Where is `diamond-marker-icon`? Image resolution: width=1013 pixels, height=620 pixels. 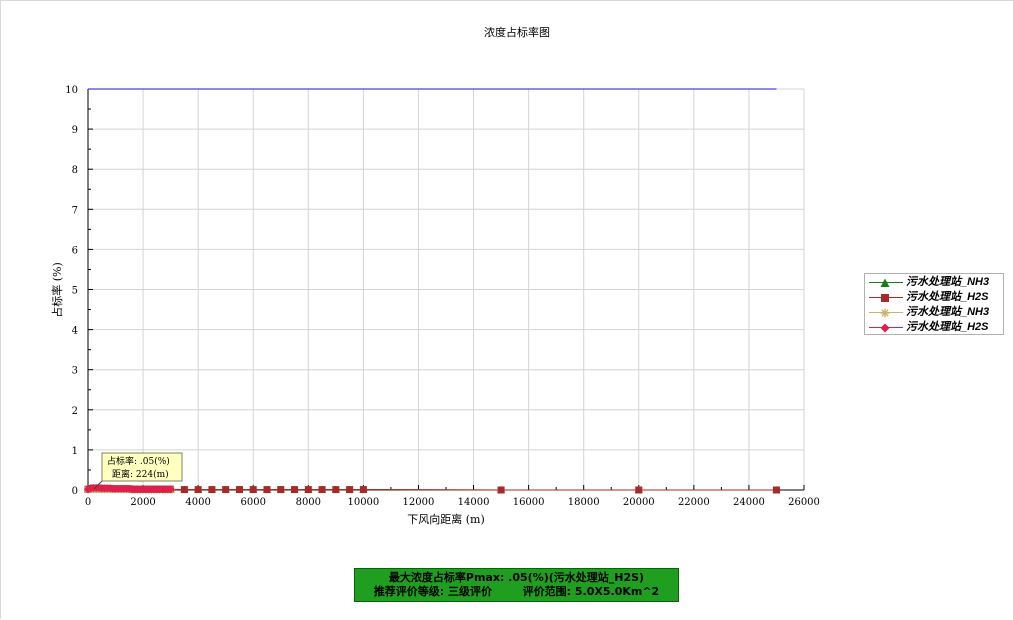 diamond-marker-icon is located at coordinates (885, 328).